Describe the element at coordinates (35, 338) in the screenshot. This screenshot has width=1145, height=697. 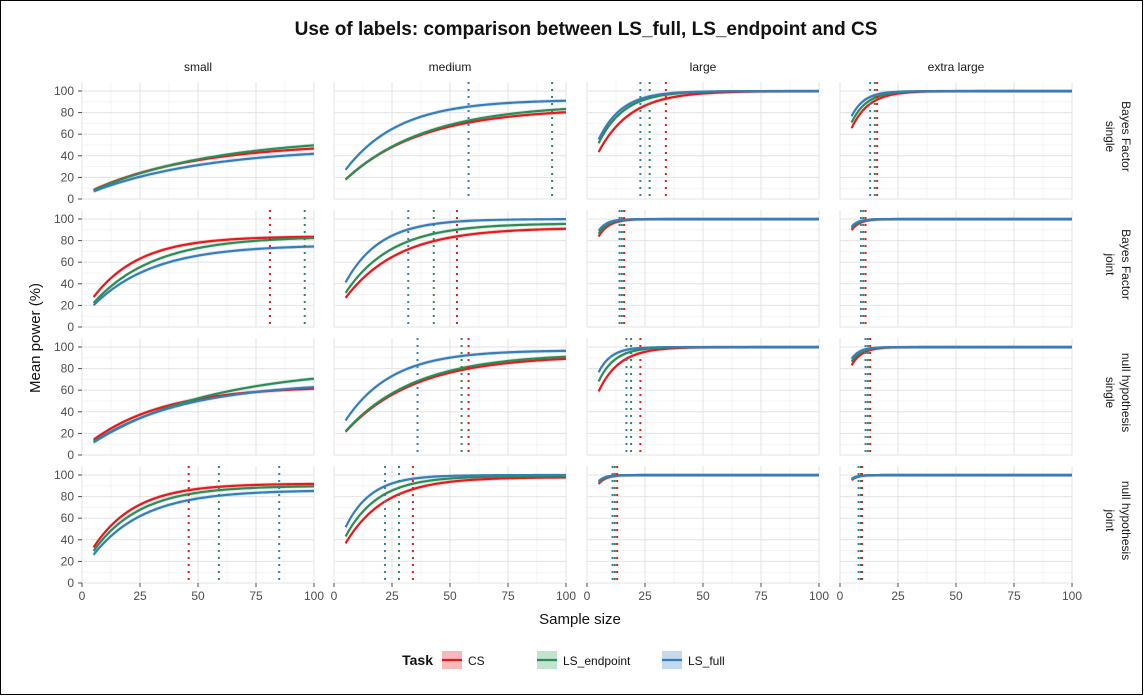
I see `y-axis-label: Mean power (%)` at that location.